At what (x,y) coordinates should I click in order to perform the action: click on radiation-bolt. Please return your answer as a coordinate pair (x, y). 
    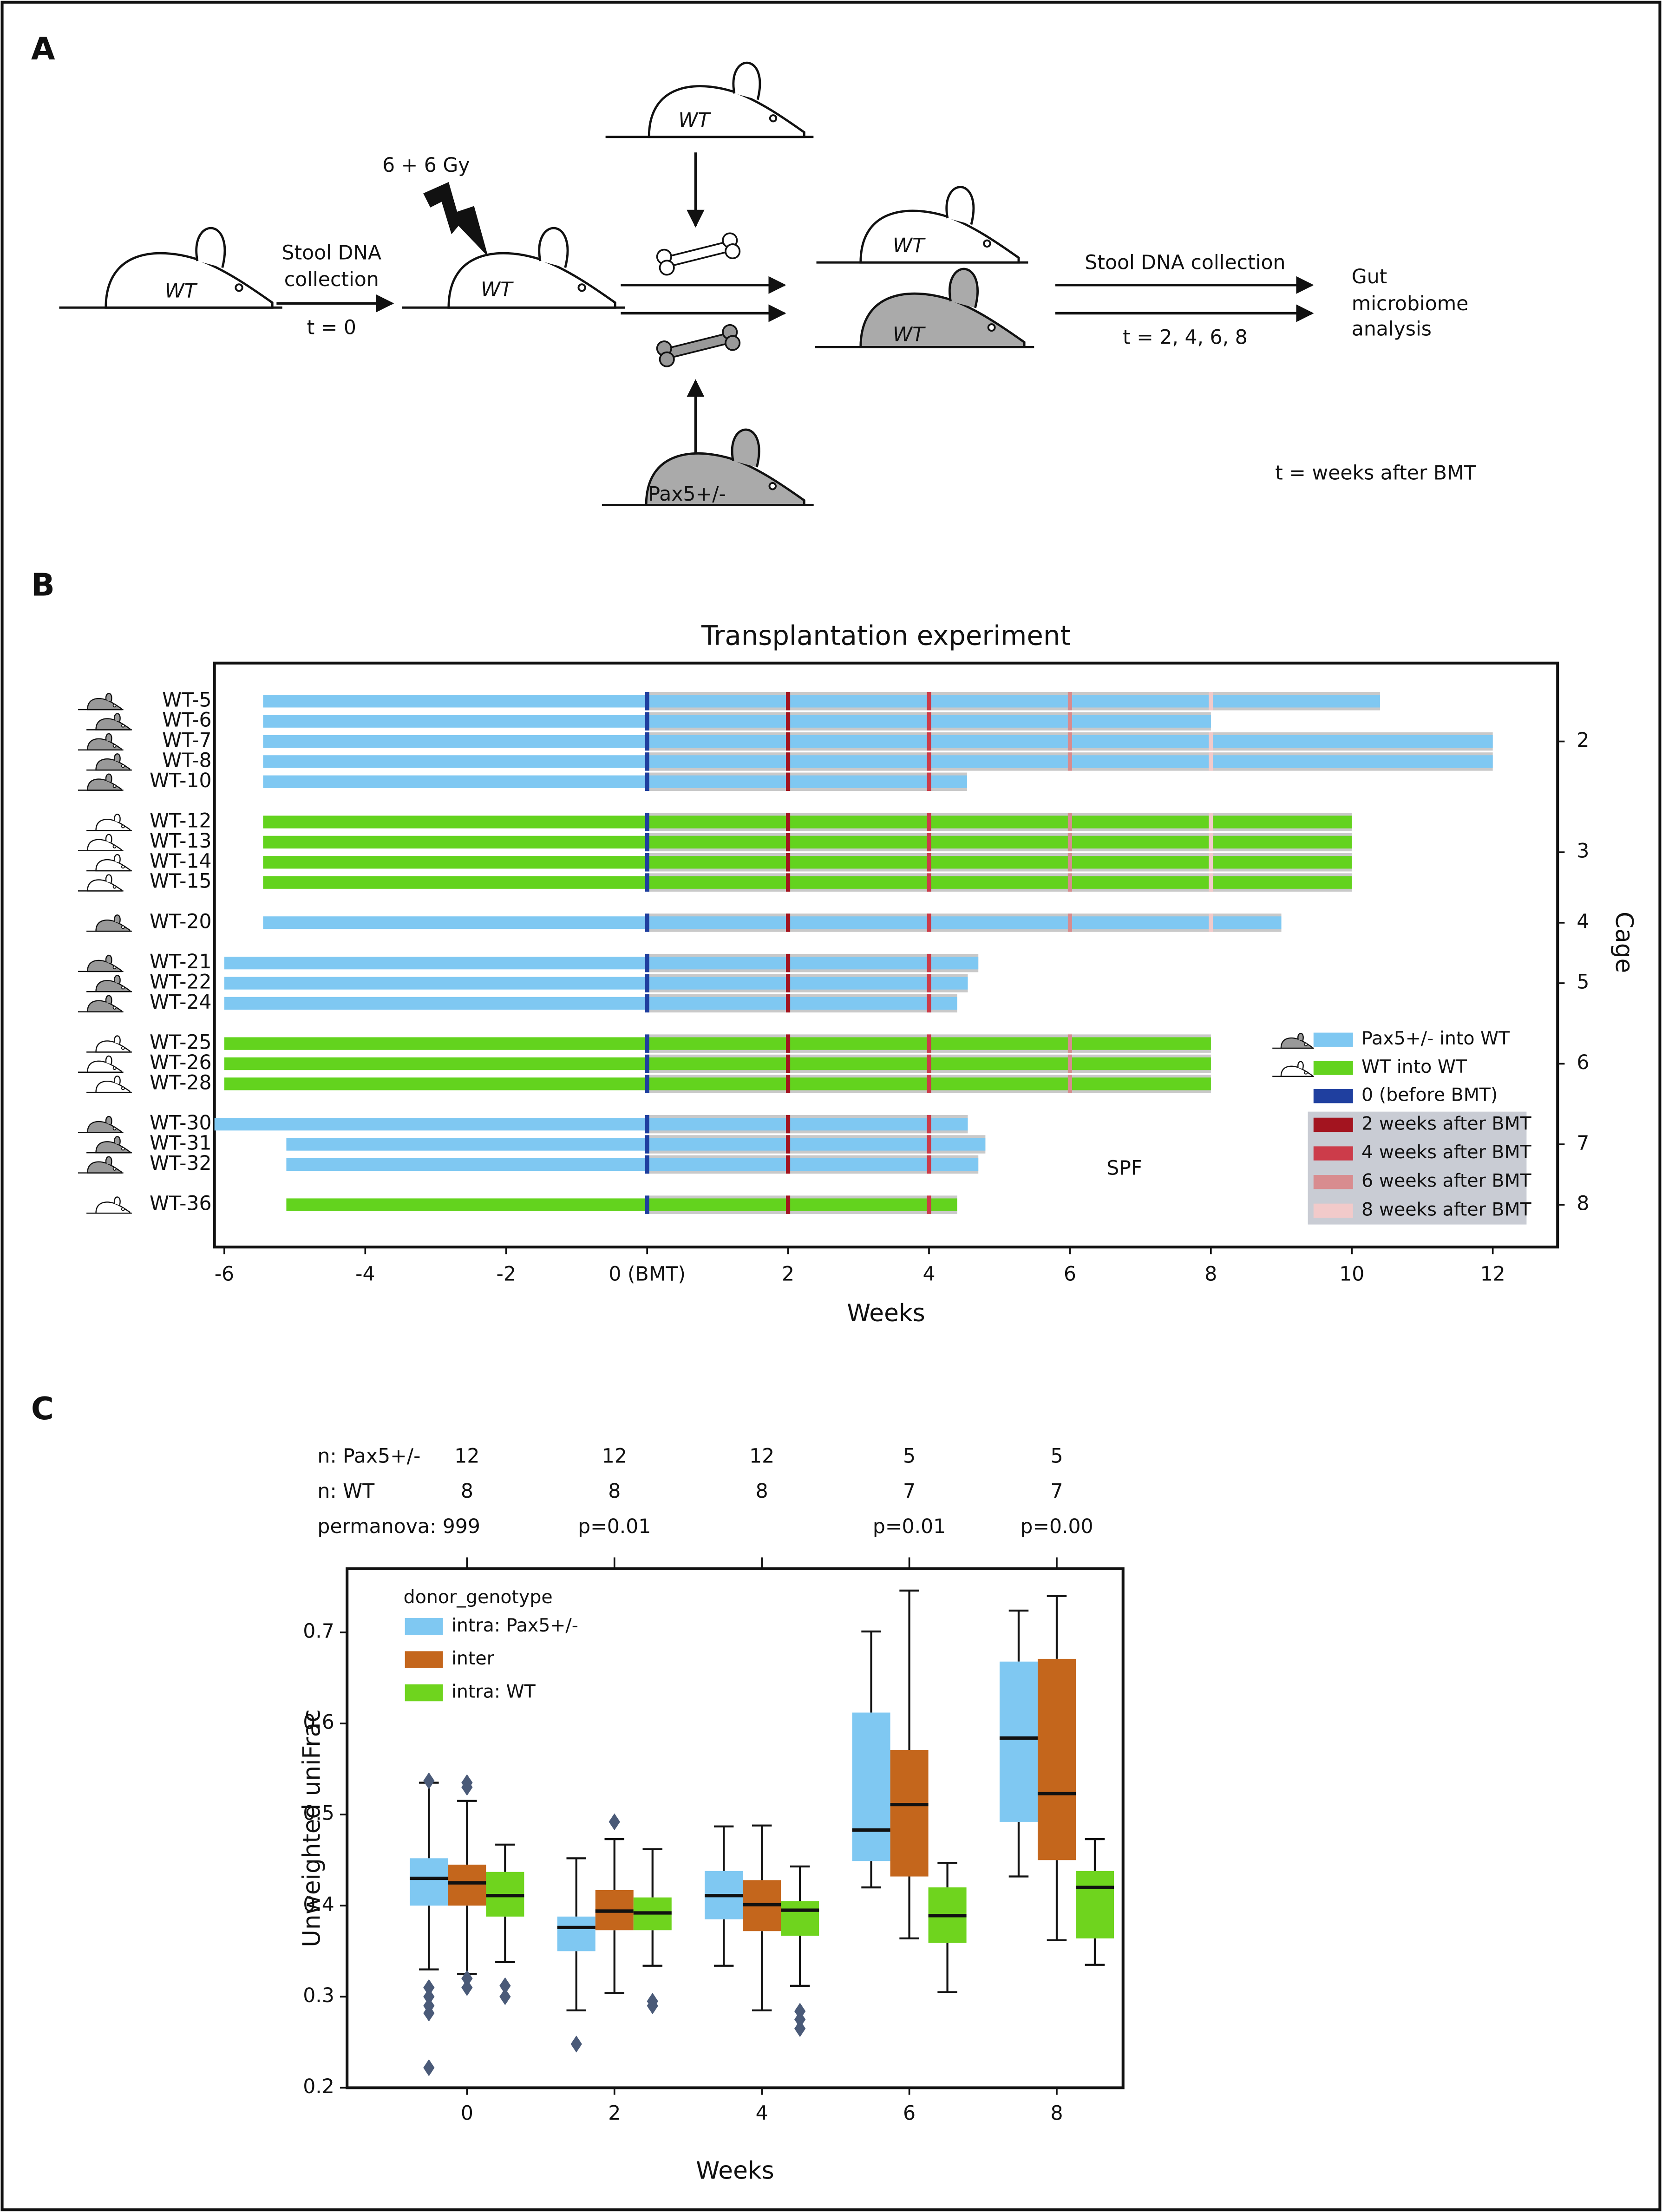
    Looking at the image, I should click on (455, 219).